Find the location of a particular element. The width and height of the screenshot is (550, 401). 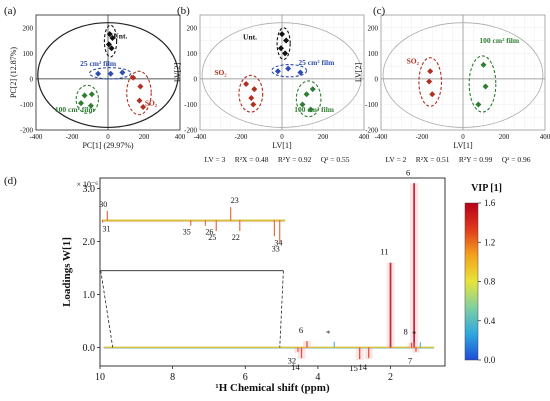

panel-label: (a) is located at coordinates (10, 11).